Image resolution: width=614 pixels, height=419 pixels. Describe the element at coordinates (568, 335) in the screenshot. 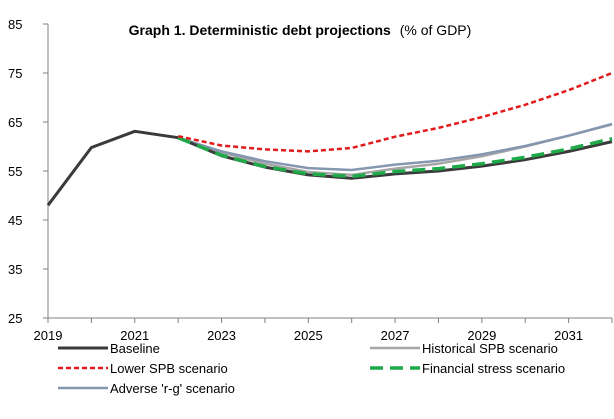

I see `x-tick-label: 2031` at that location.